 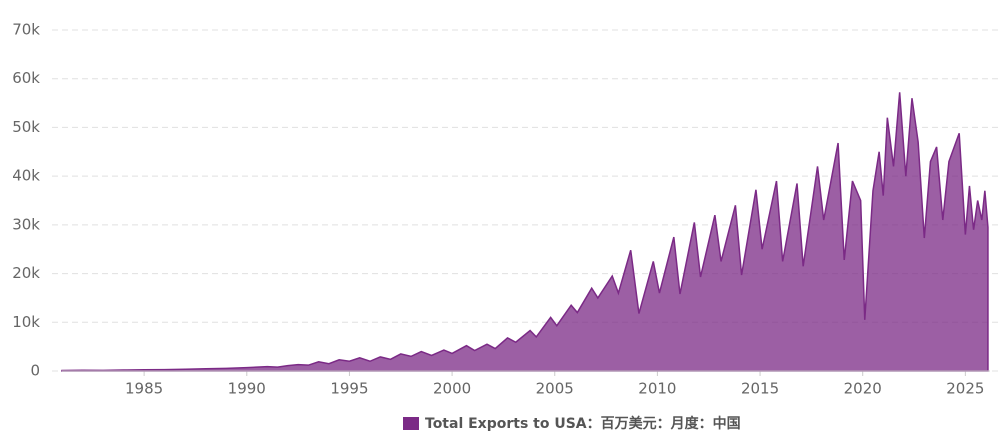 What do you see at coordinates (965, 389) in the screenshot?
I see `x-tick-label: 2025` at bounding box center [965, 389].